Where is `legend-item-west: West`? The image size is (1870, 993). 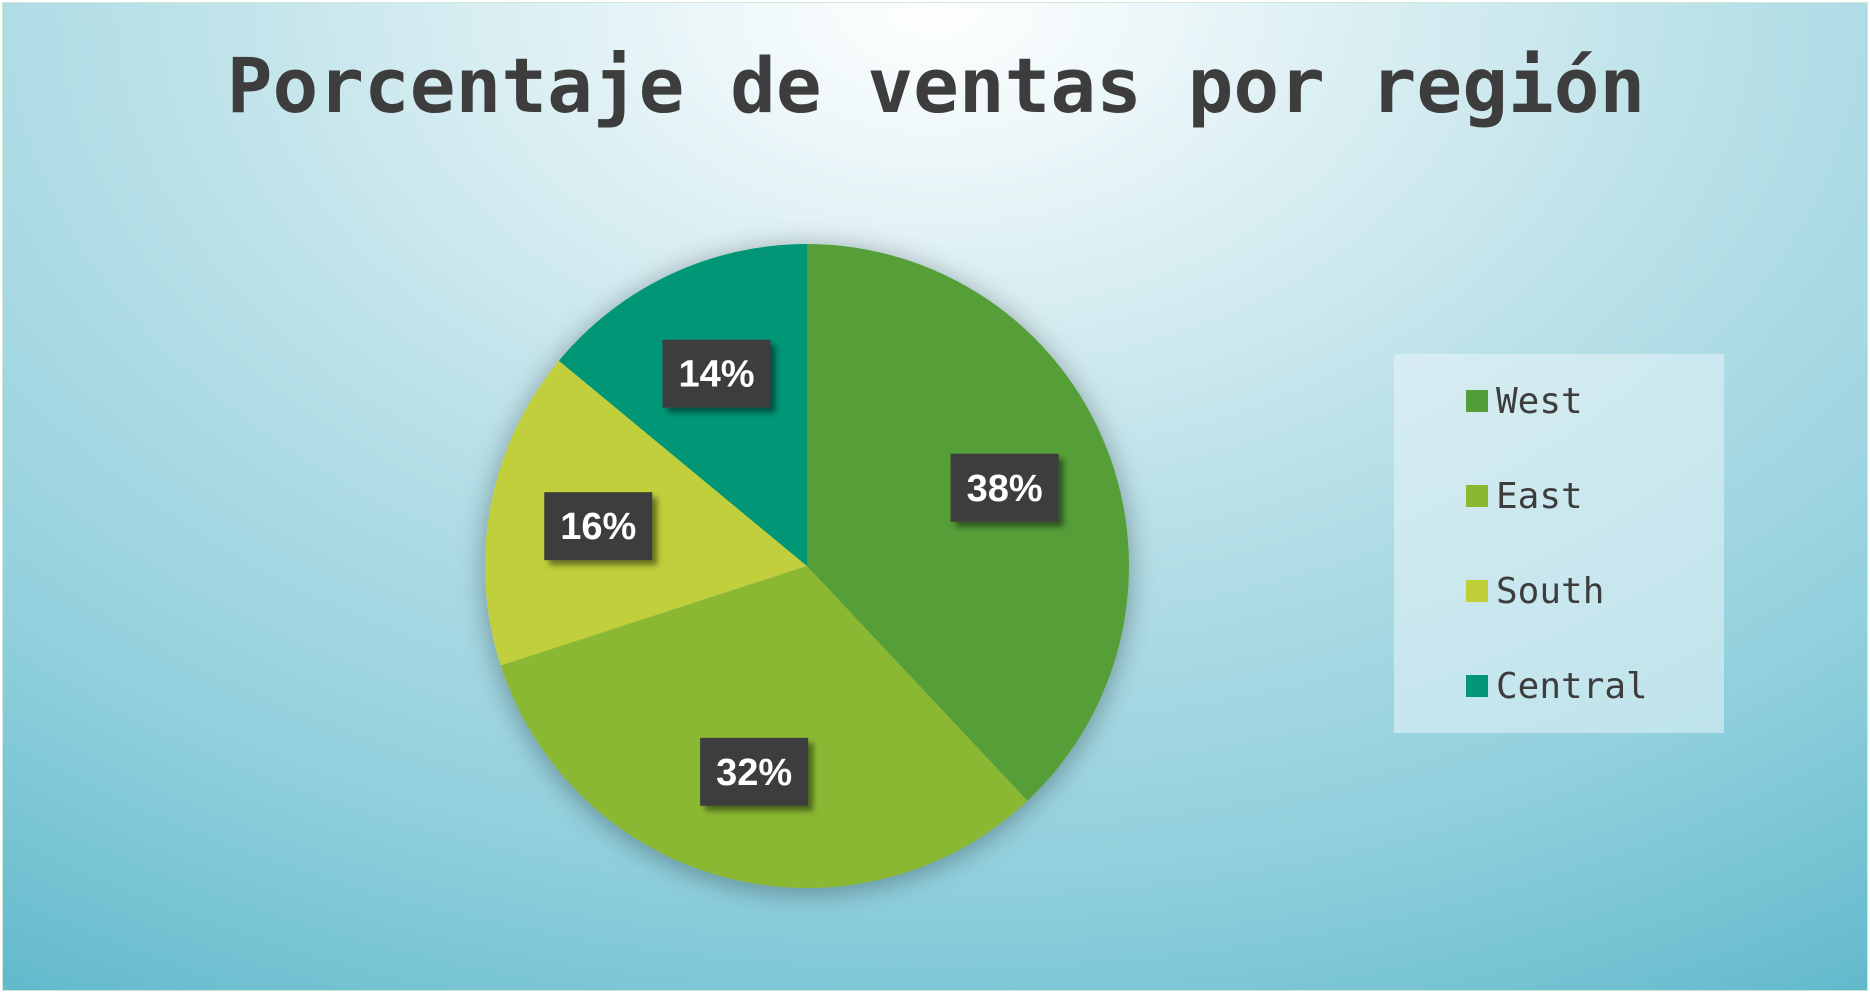
legend-item-west: West is located at coordinates (1524, 401).